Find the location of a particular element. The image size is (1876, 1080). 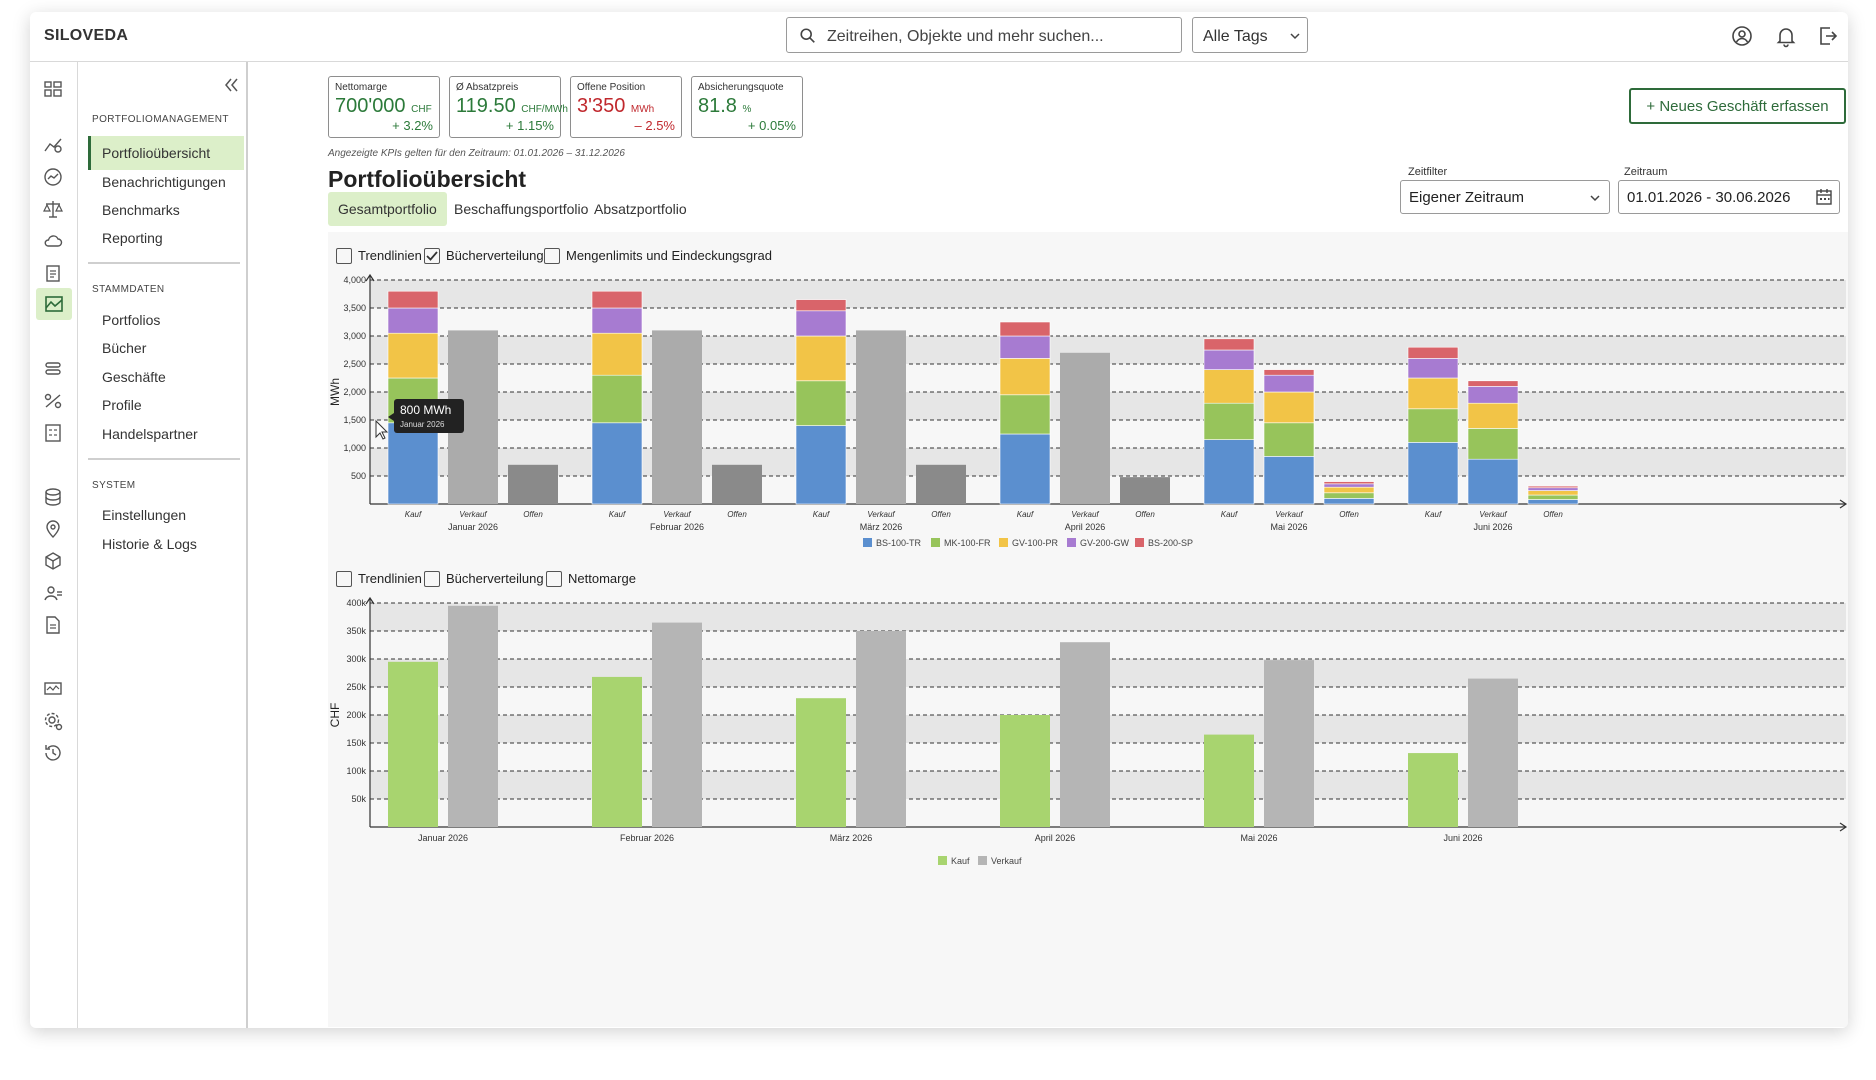

calendar-icon is located at coordinates (1824, 197).